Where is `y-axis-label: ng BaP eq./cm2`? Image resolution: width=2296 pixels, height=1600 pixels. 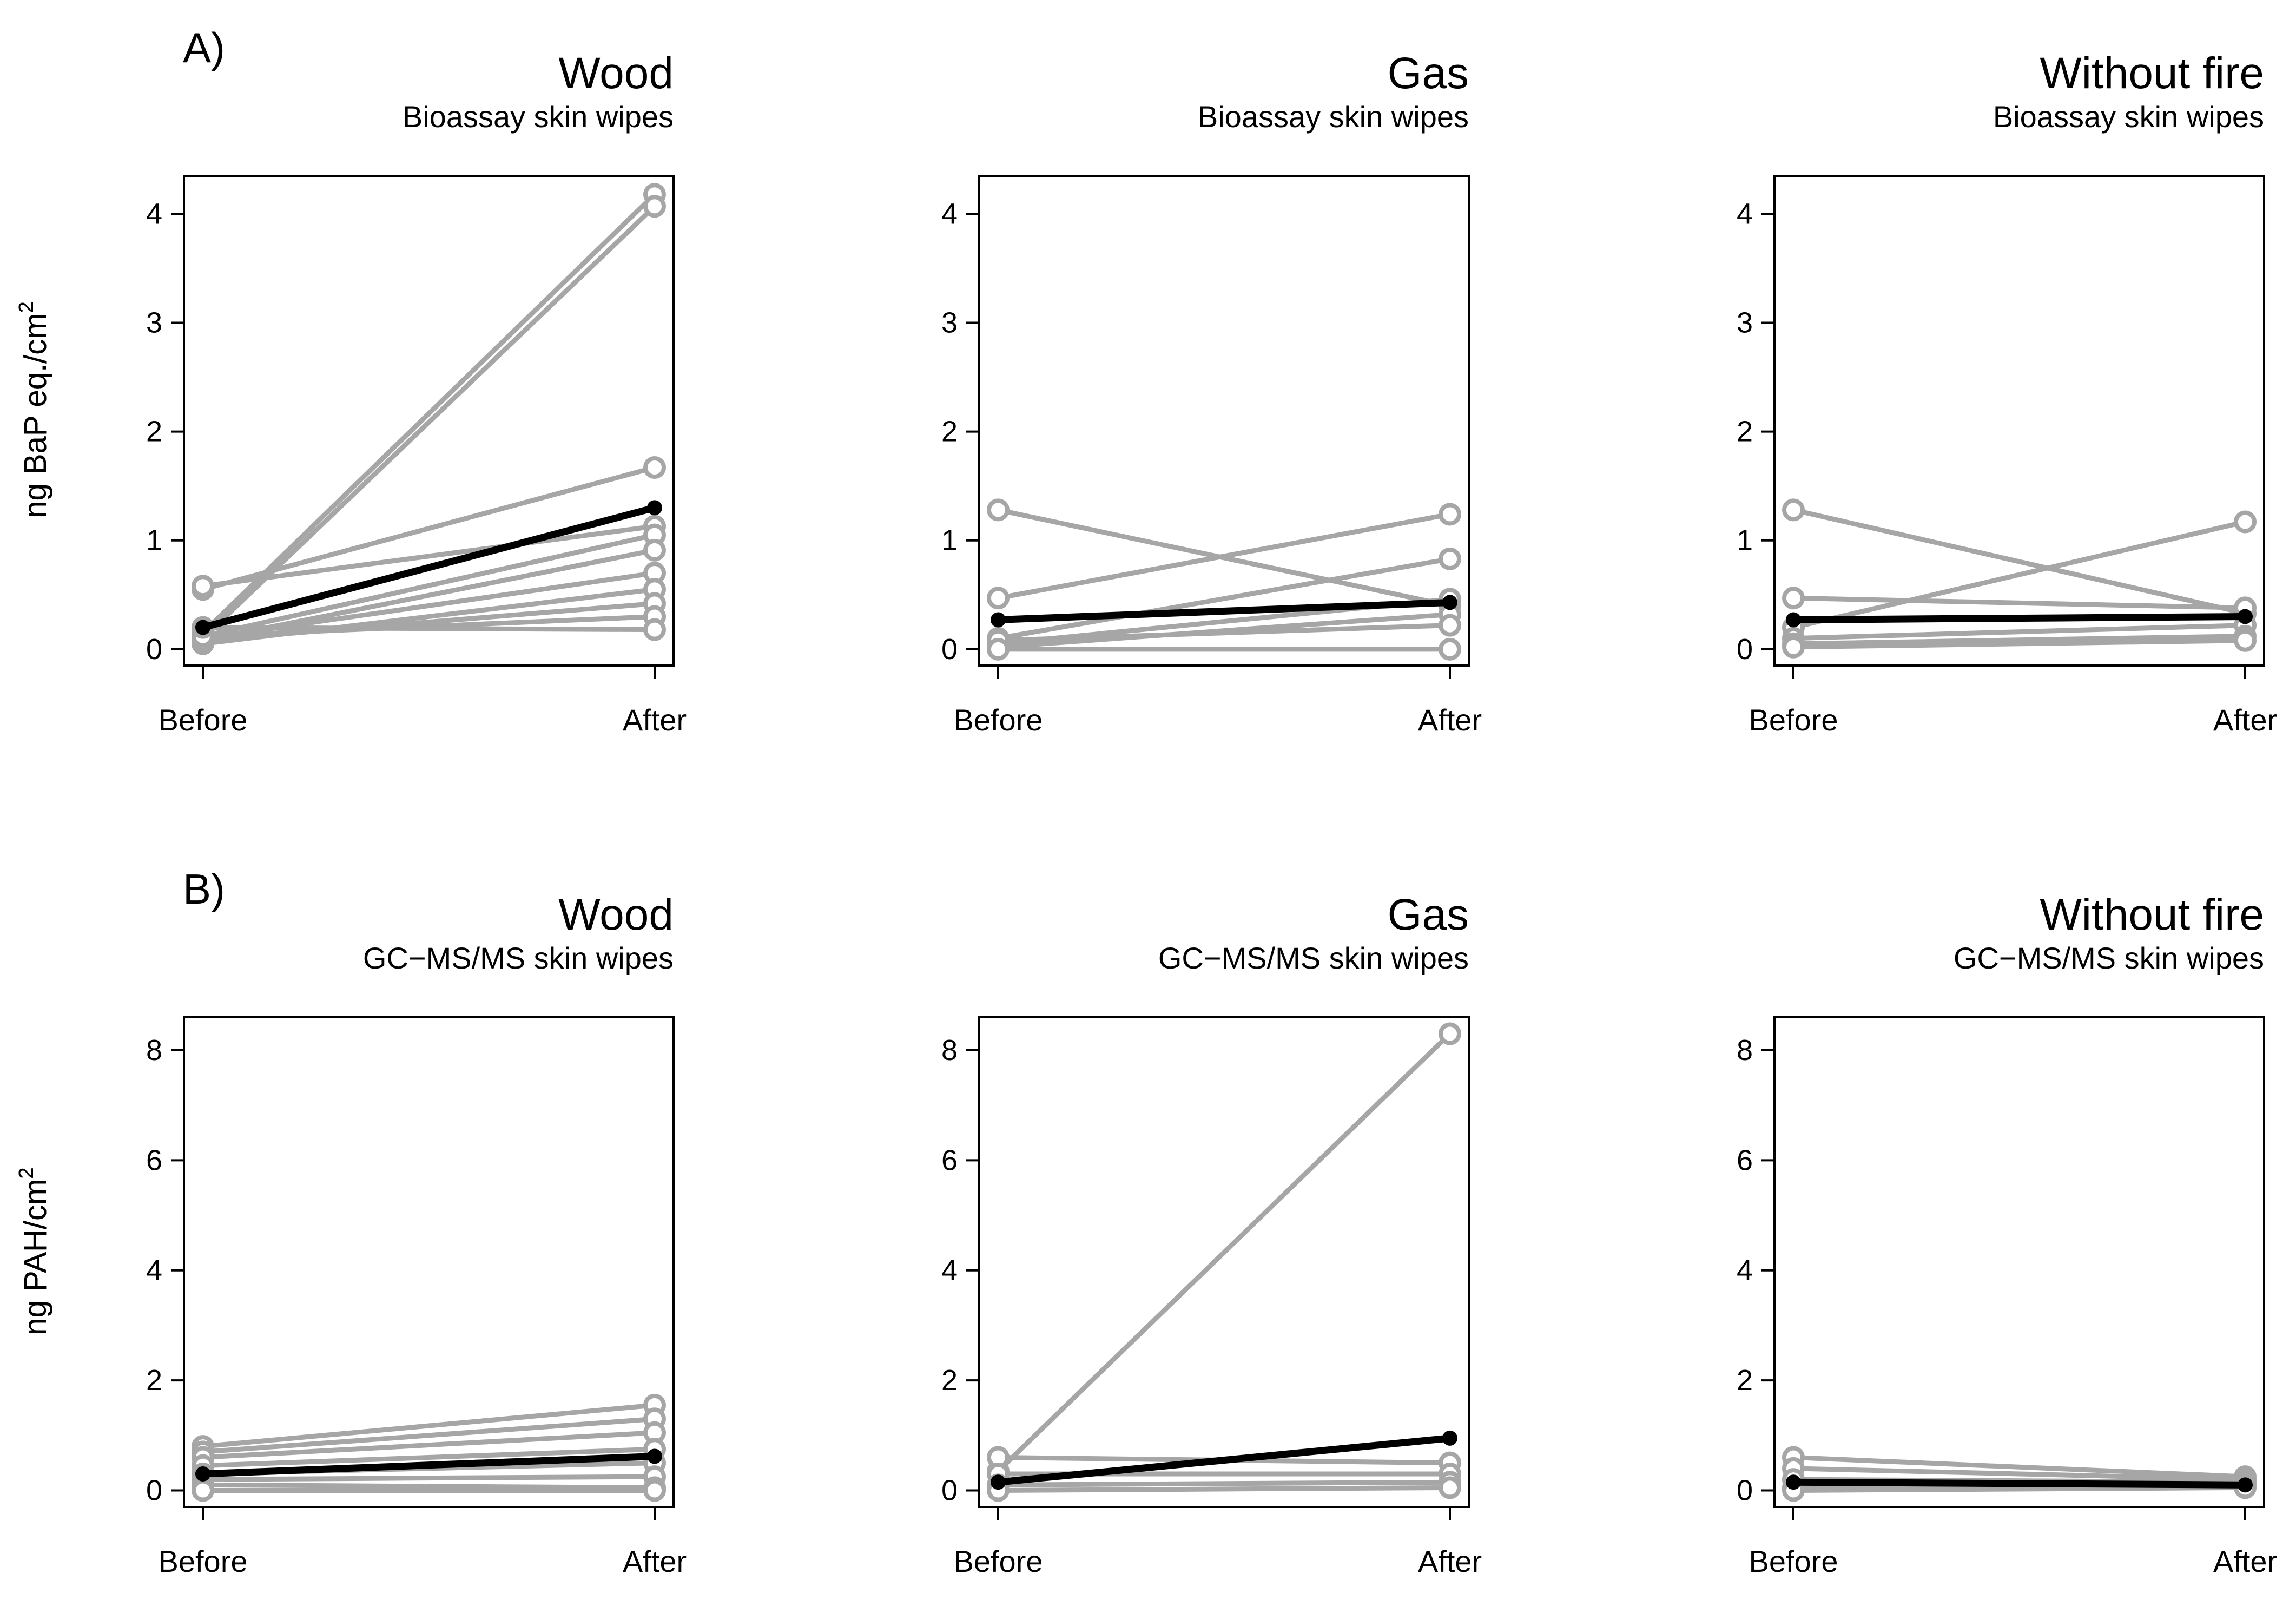
y-axis-label: ng BaP eq./cm2 is located at coordinates (34, 409).